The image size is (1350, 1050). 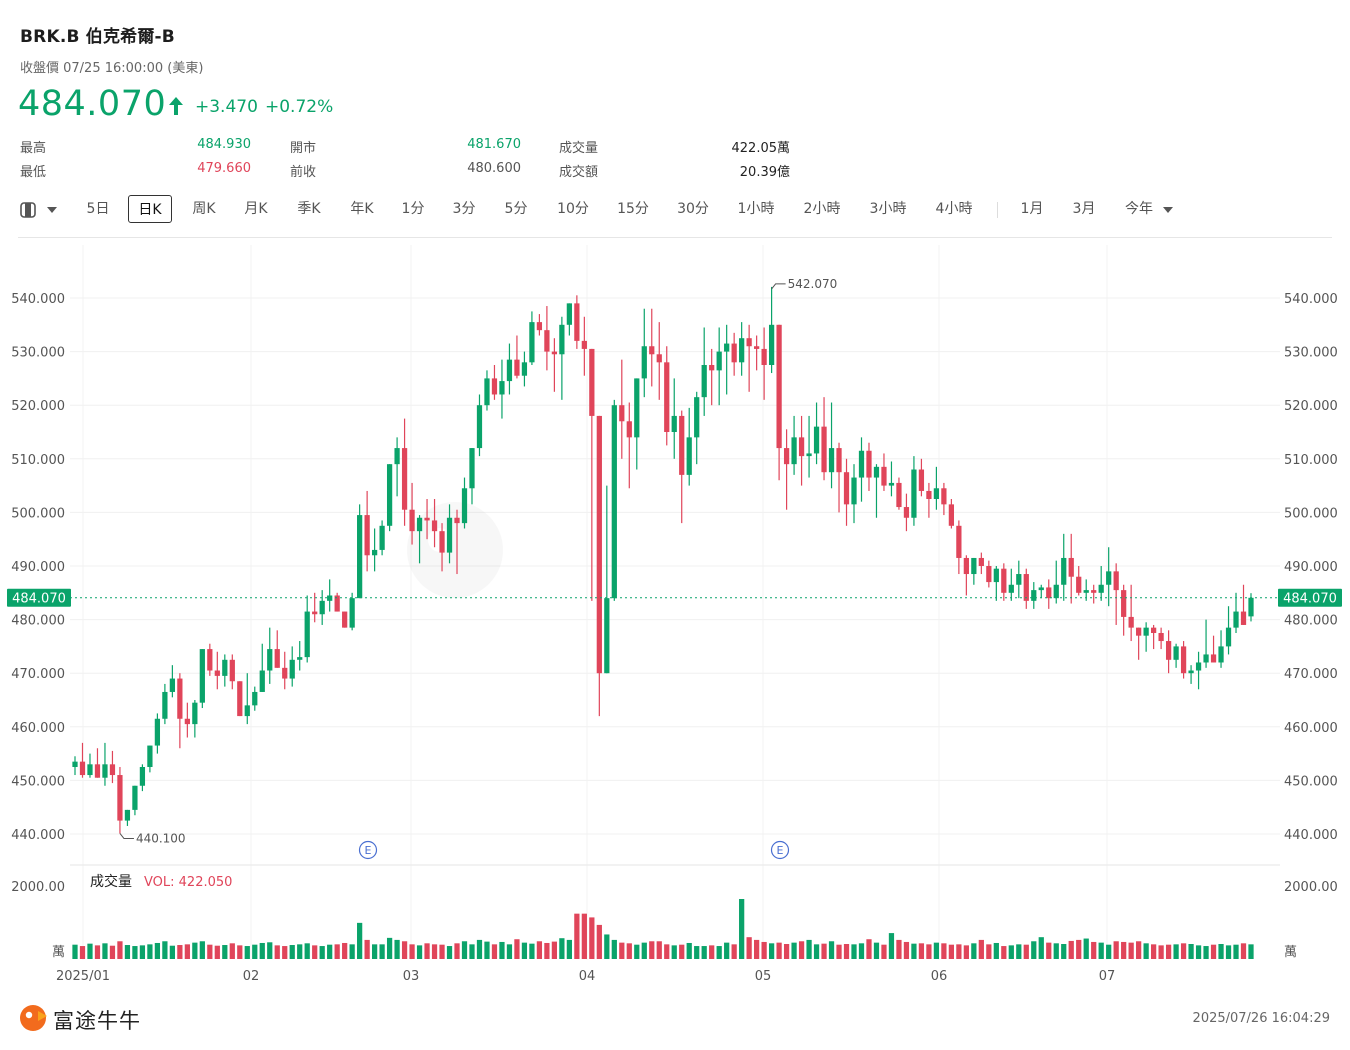 What do you see at coordinates (204, 209) in the screenshot?
I see `tab-weekly-k: 周K` at bounding box center [204, 209].